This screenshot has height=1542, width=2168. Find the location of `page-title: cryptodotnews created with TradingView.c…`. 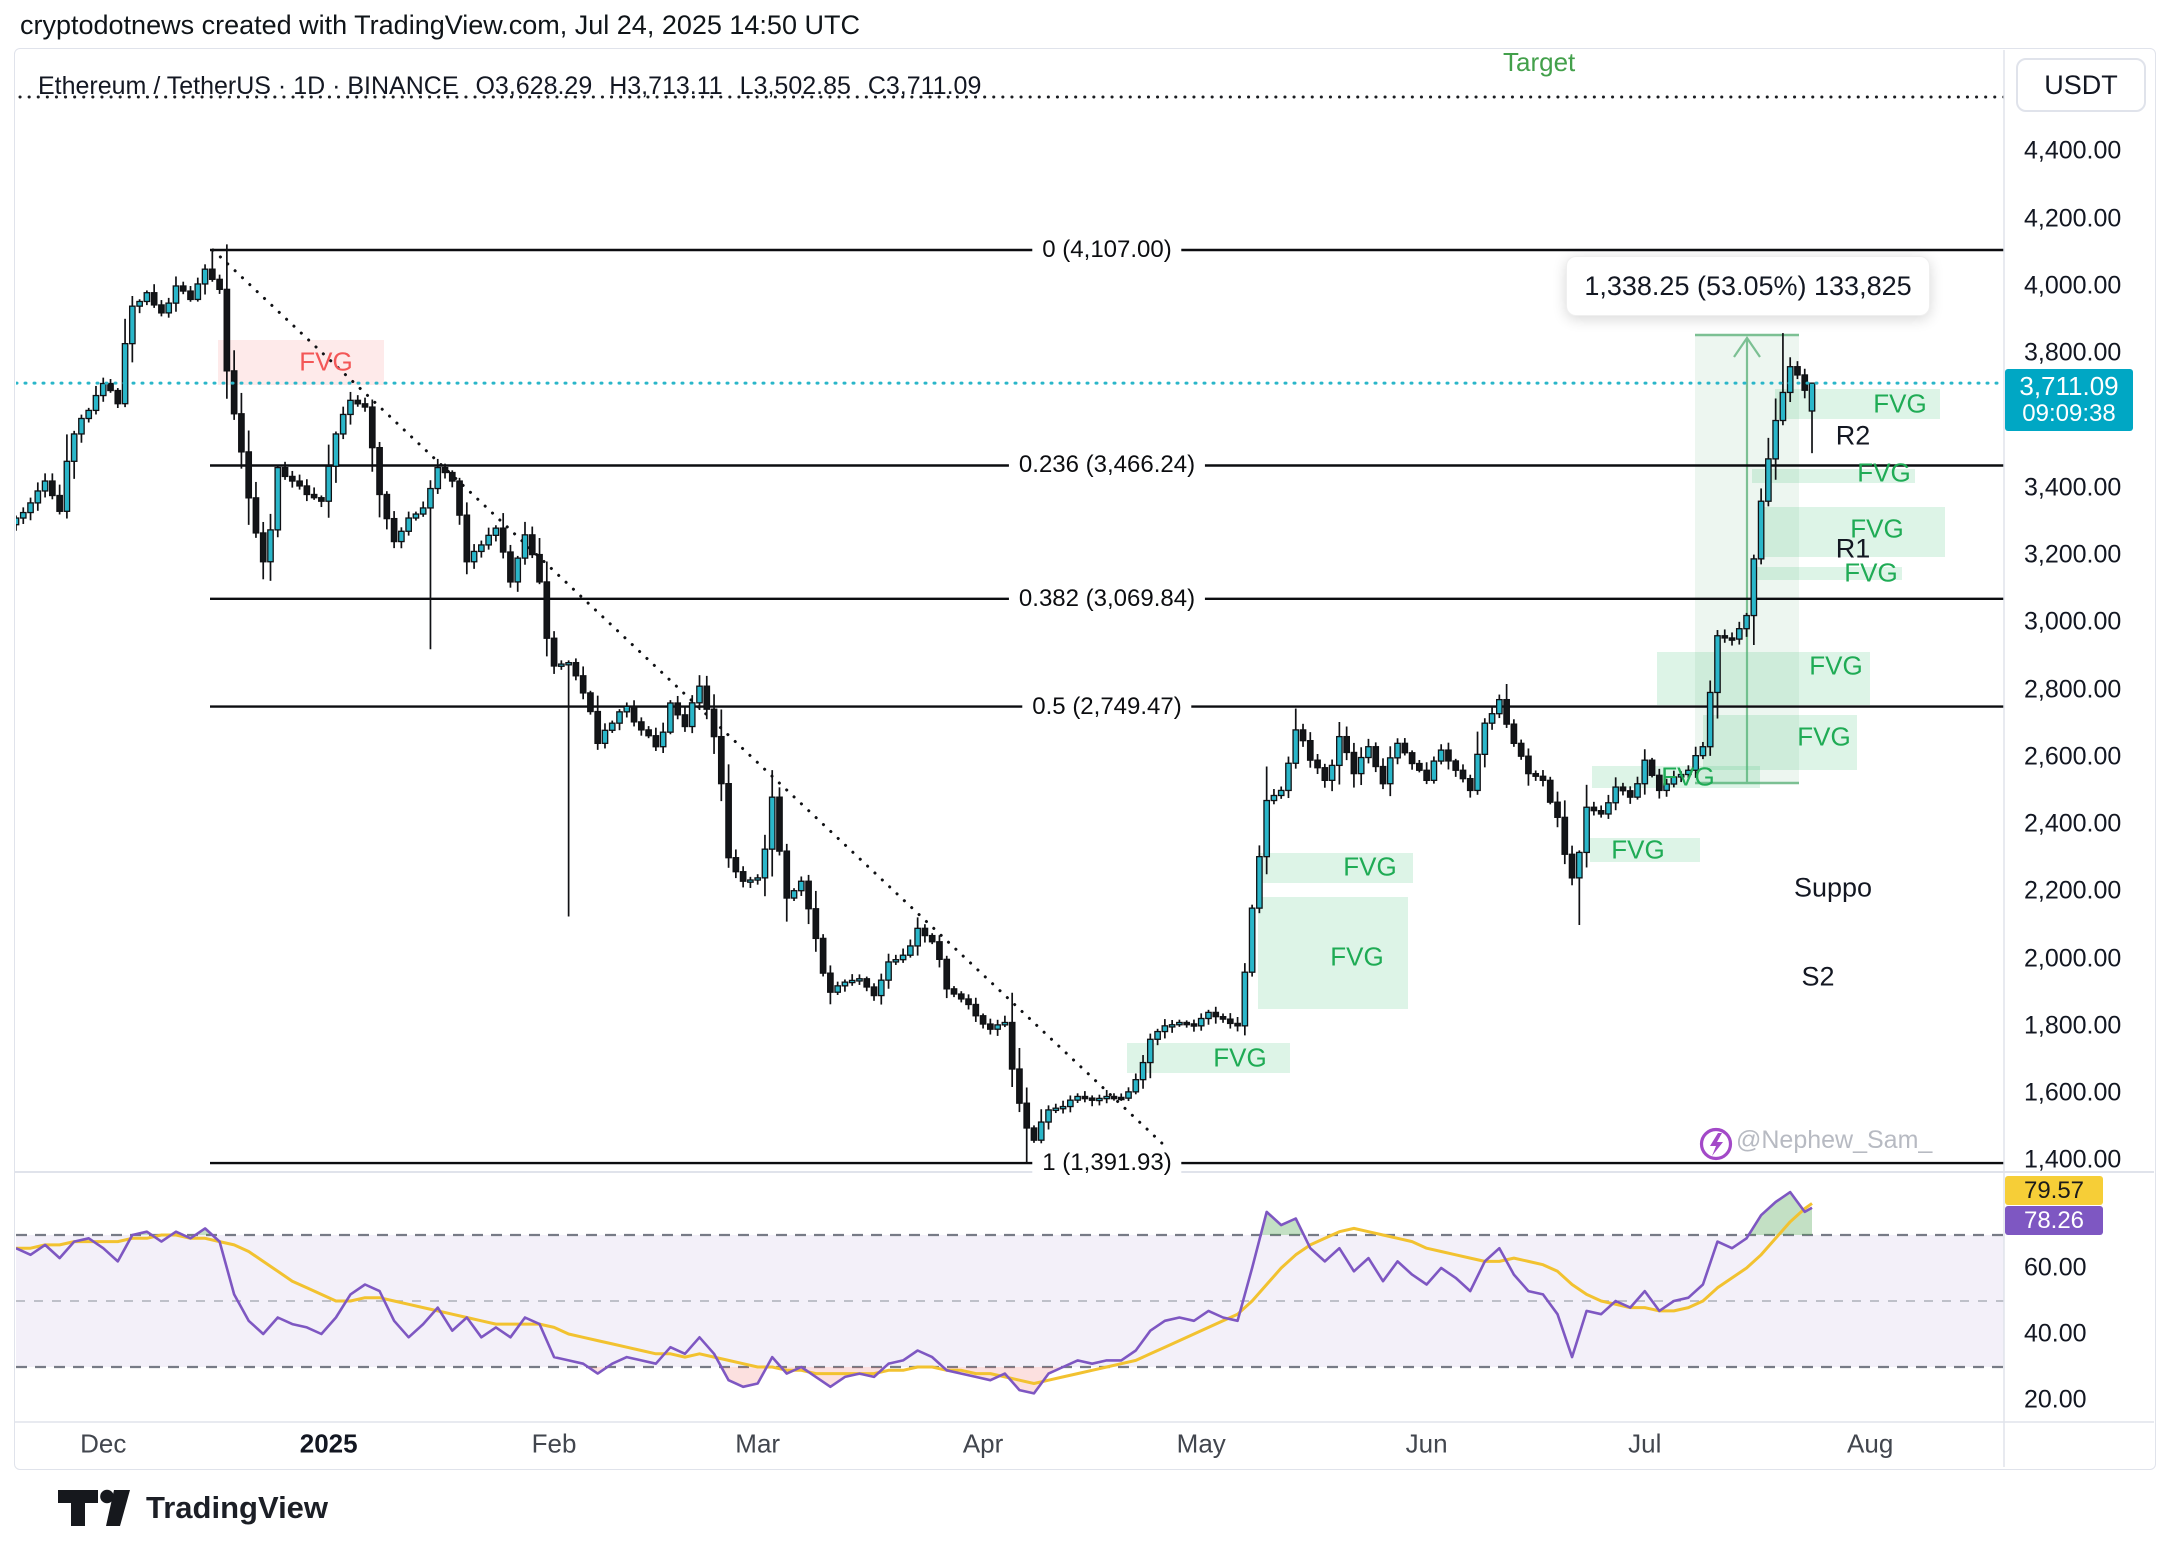

page-title: cryptodotnews created with TradingView.c… is located at coordinates (440, 25).